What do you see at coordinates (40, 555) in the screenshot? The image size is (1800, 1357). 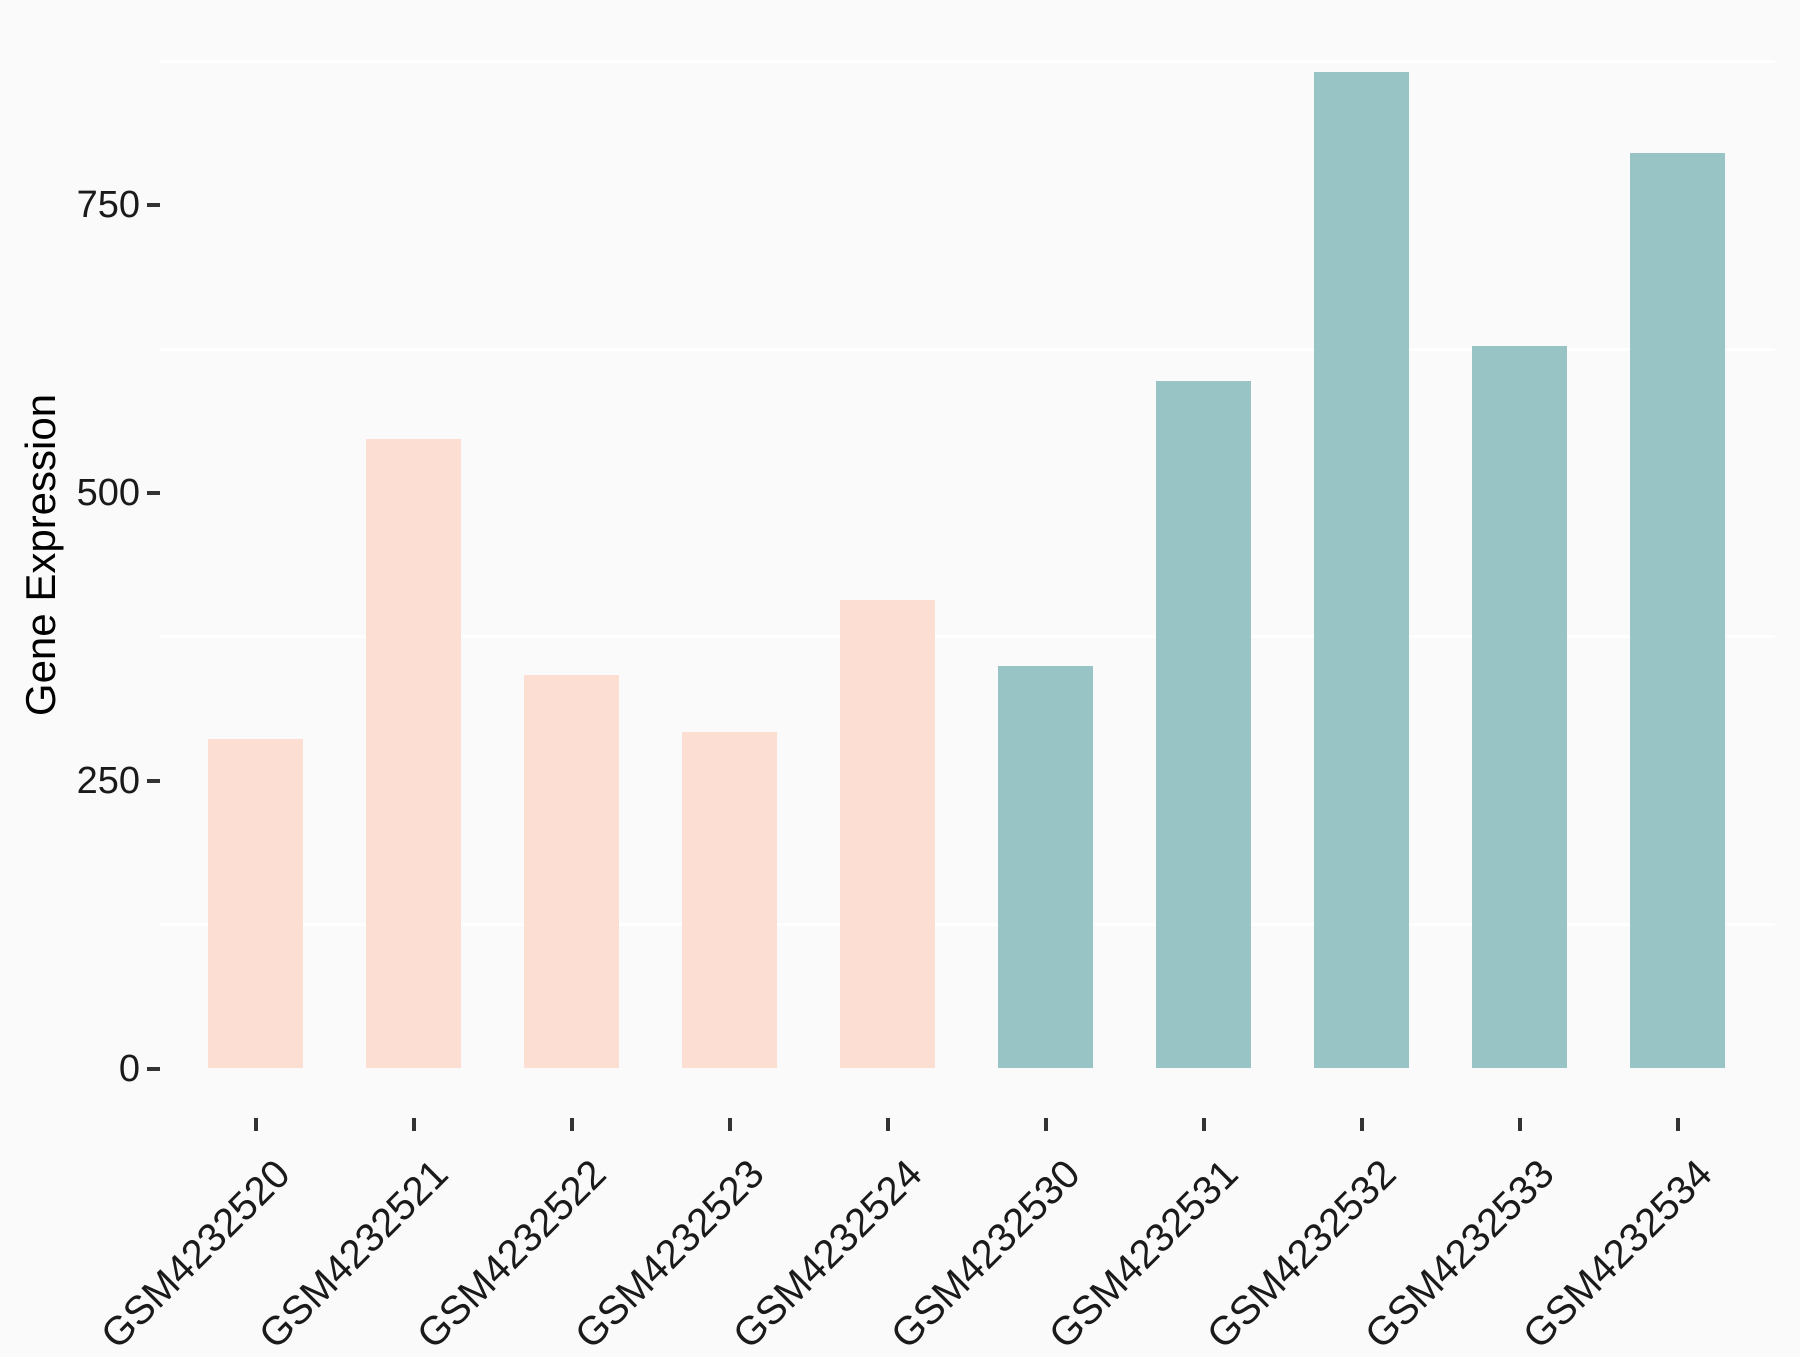 I see `y-axis-title: Gene Expression` at bounding box center [40, 555].